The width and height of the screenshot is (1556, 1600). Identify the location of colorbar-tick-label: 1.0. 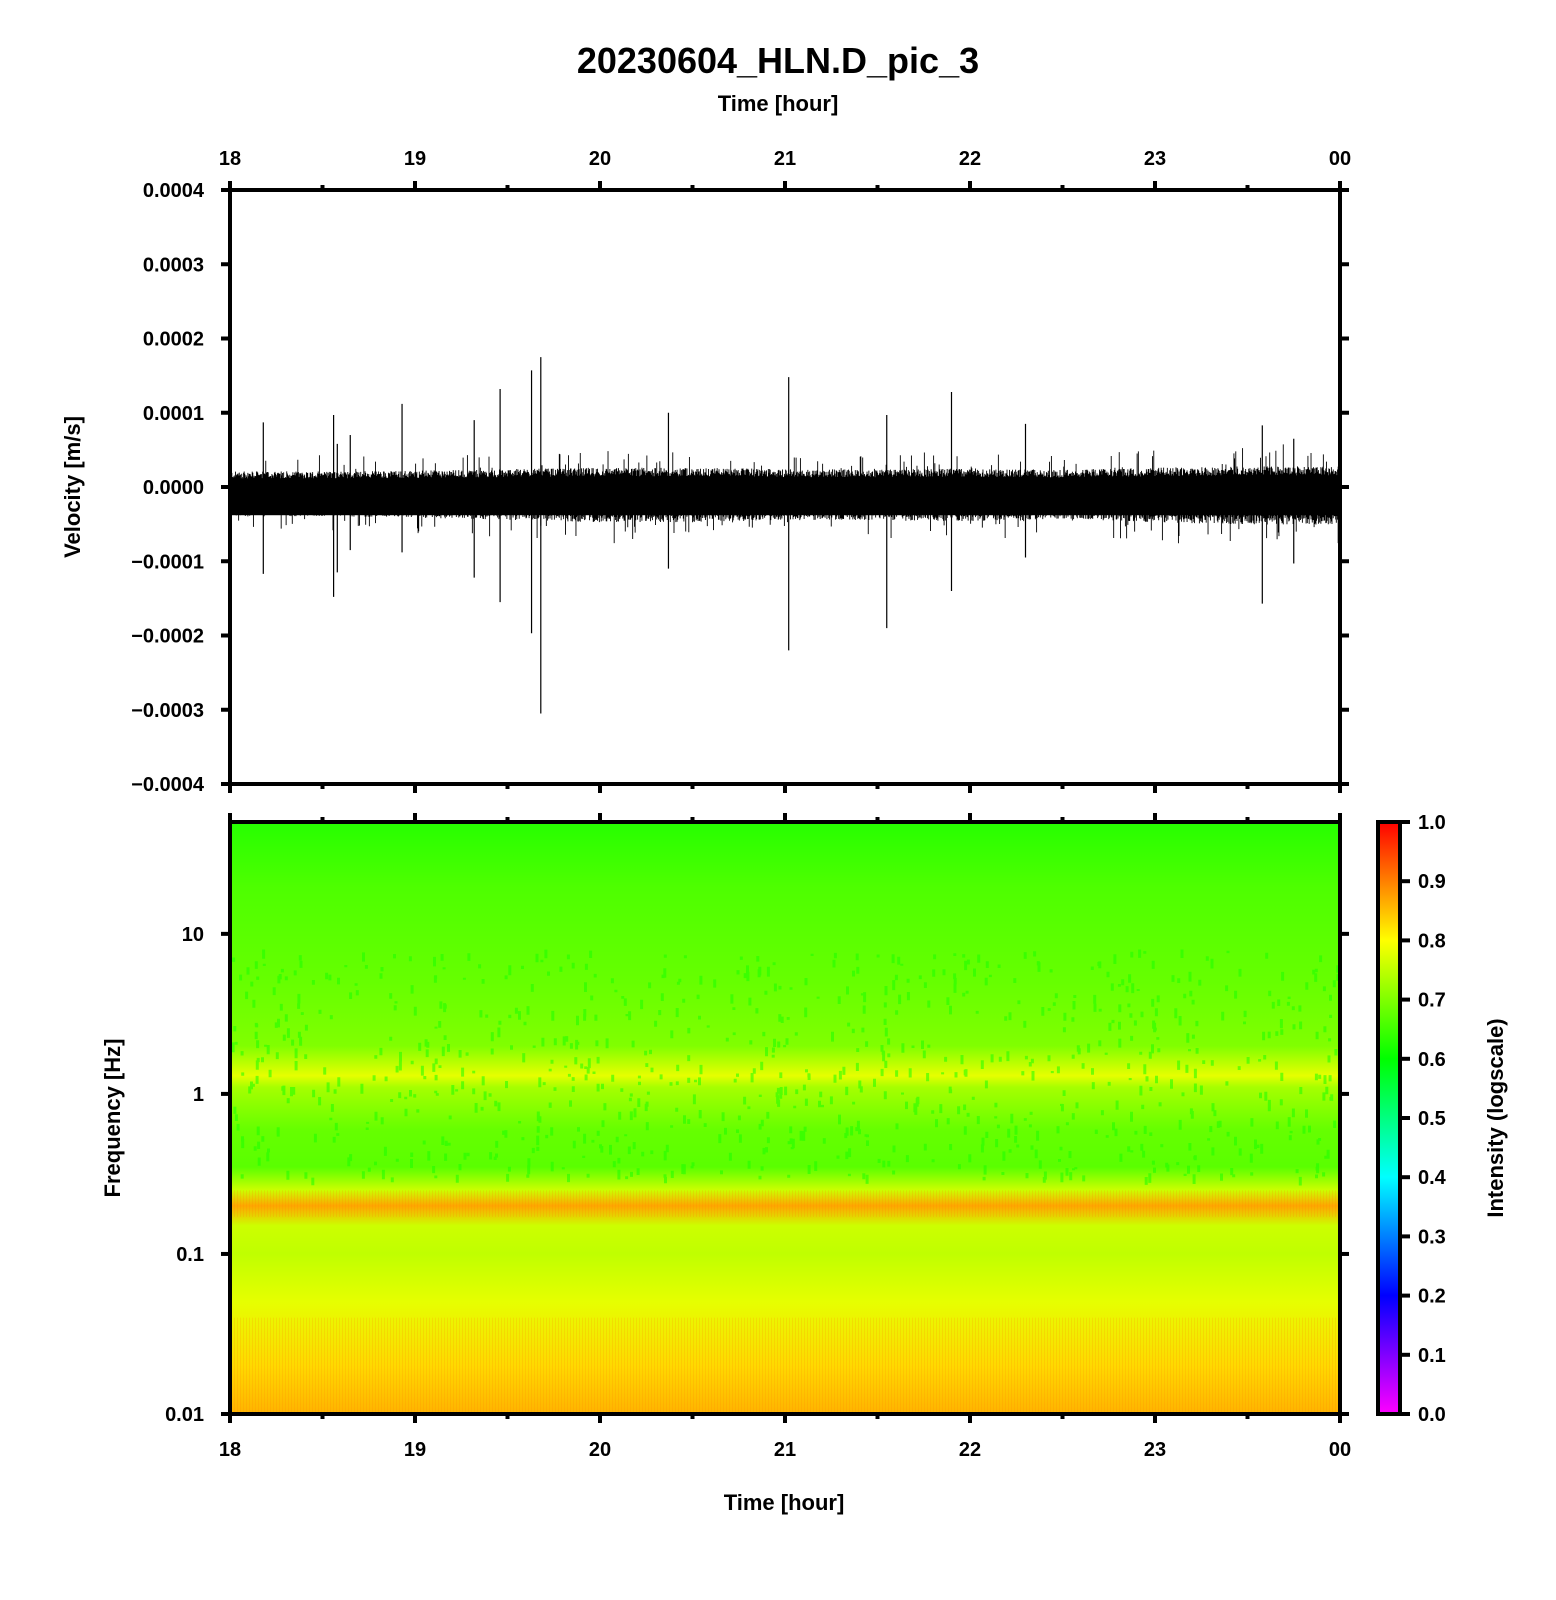
(1432, 823).